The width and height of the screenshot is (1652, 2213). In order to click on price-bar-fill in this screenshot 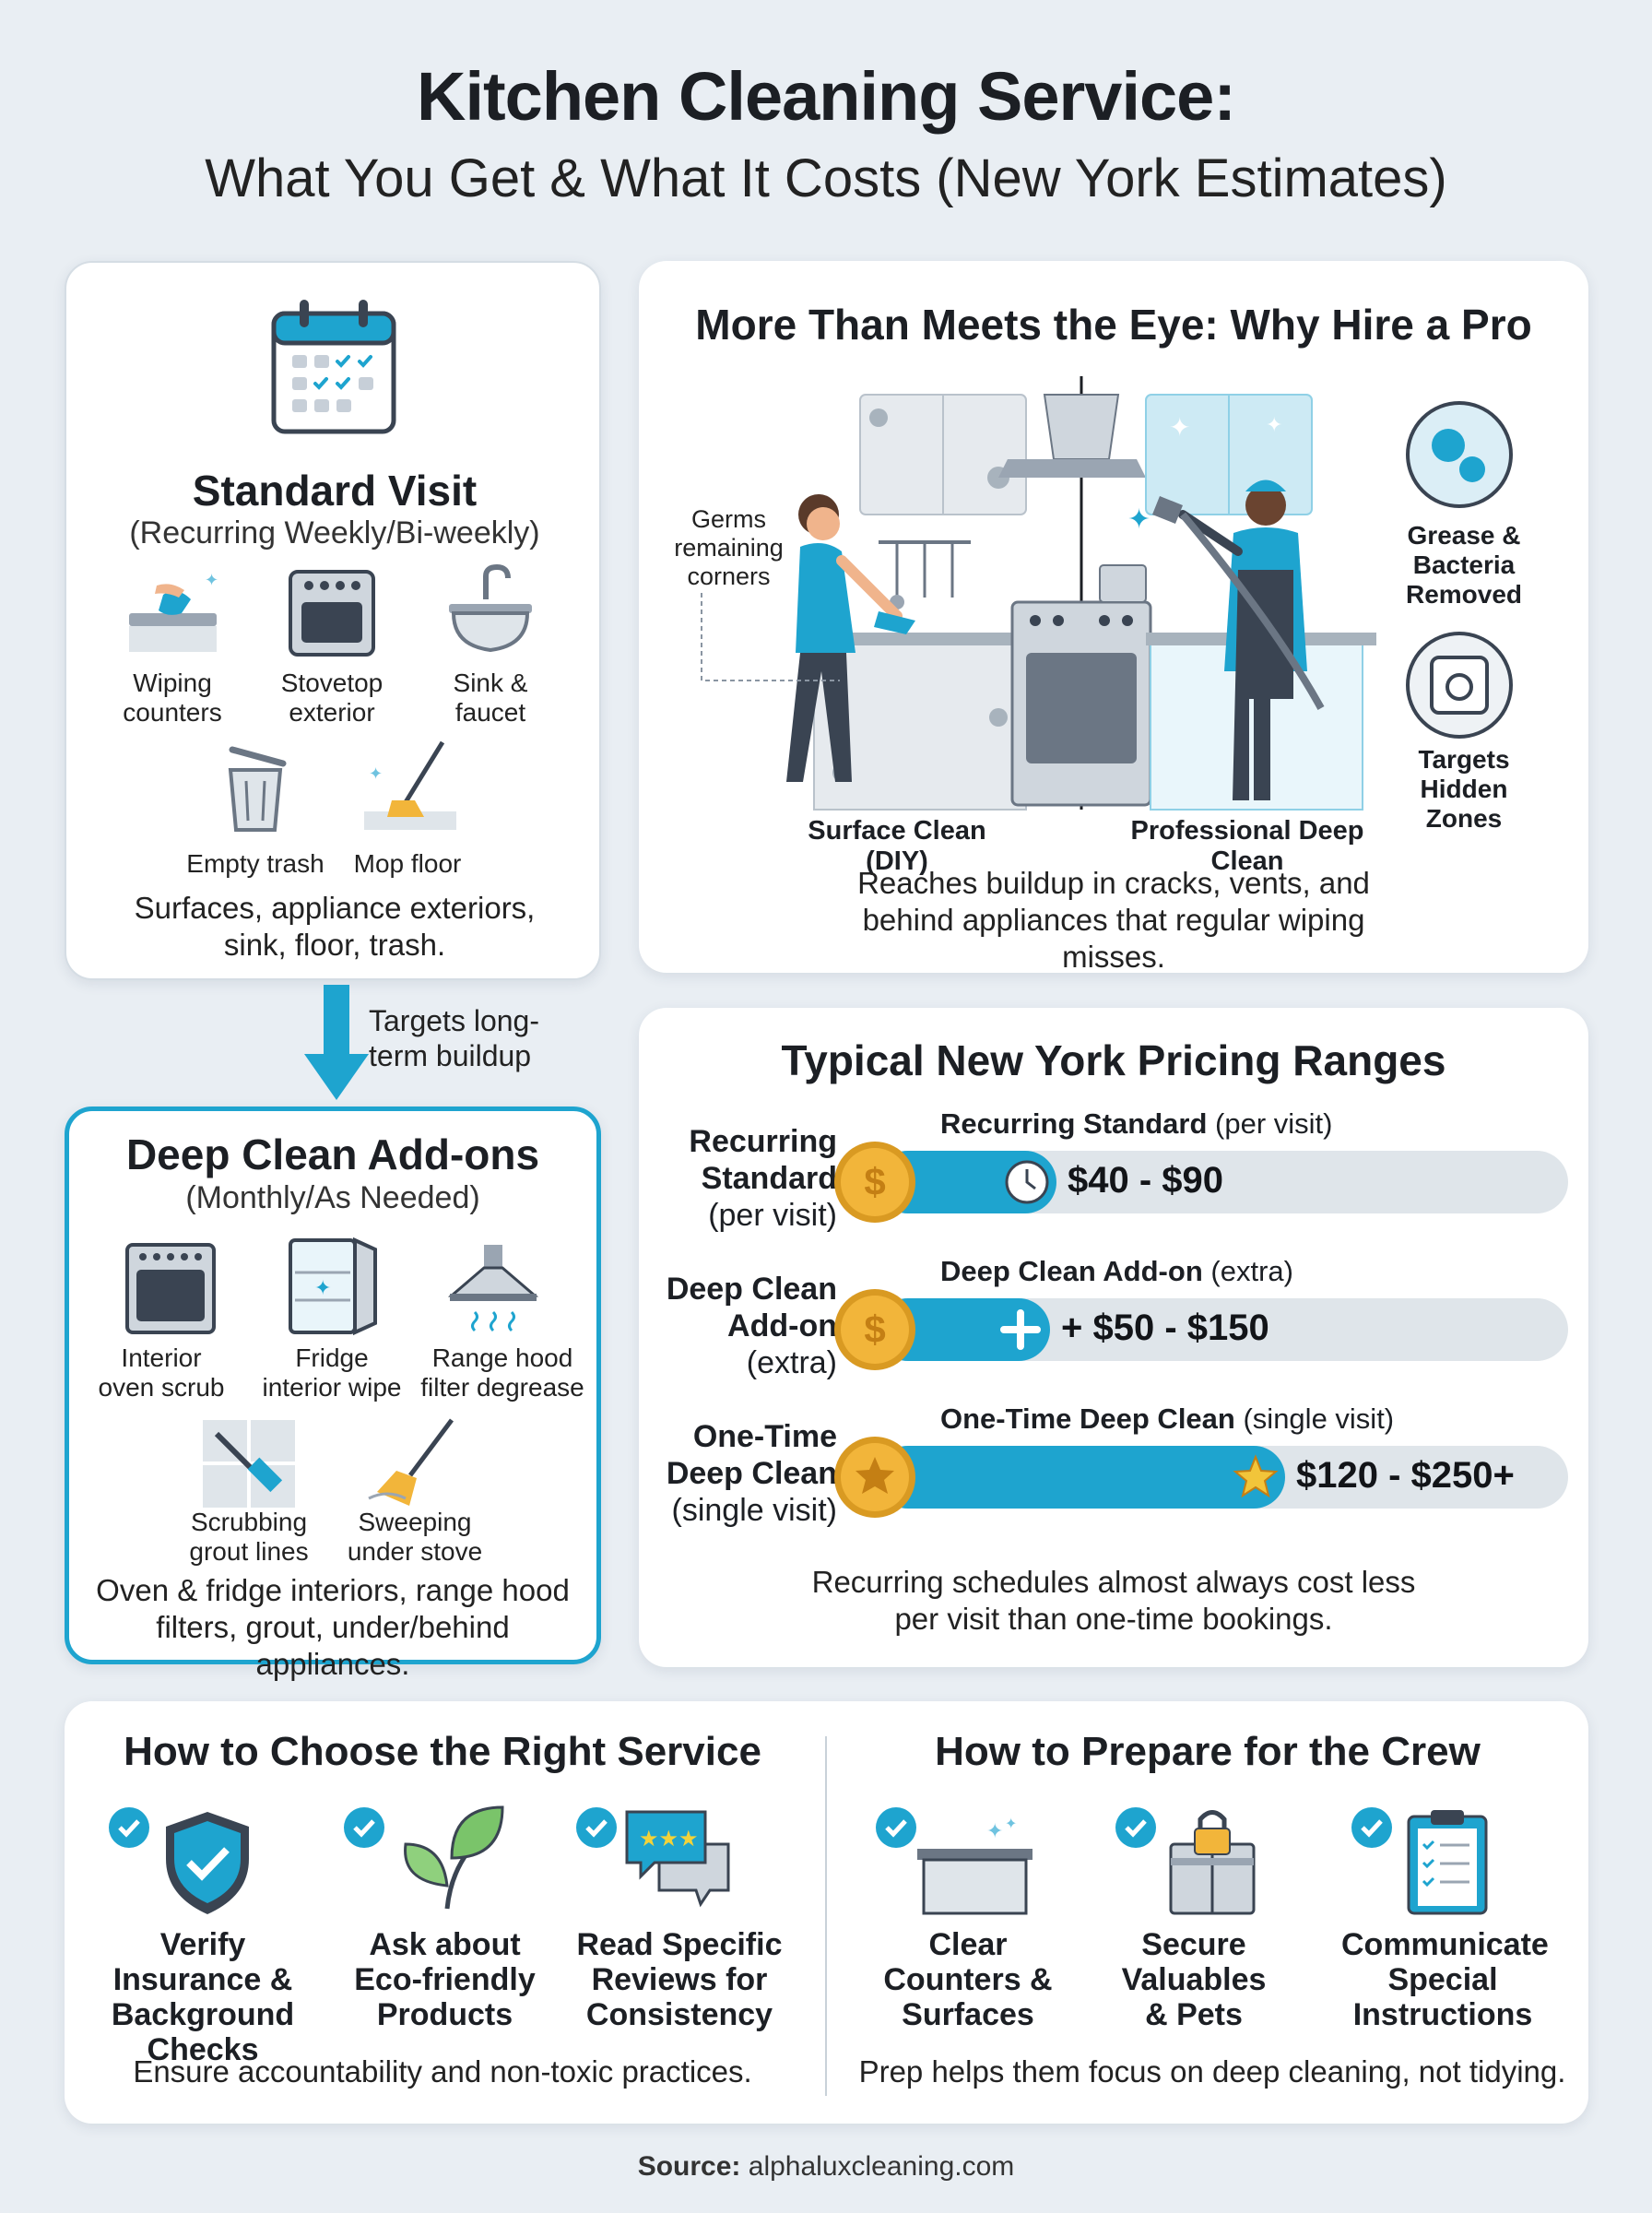, I will do `click(1081, 1477)`.